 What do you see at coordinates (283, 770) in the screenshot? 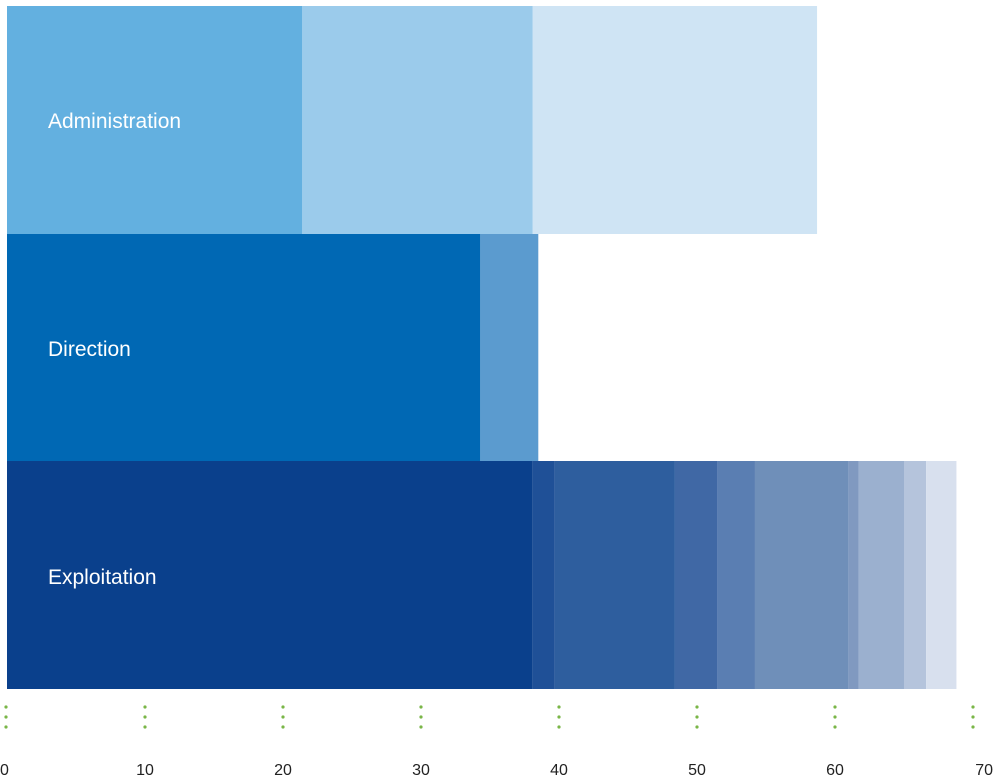
I see `x-tick-label-20: 20` at bounding box center [283, 770].